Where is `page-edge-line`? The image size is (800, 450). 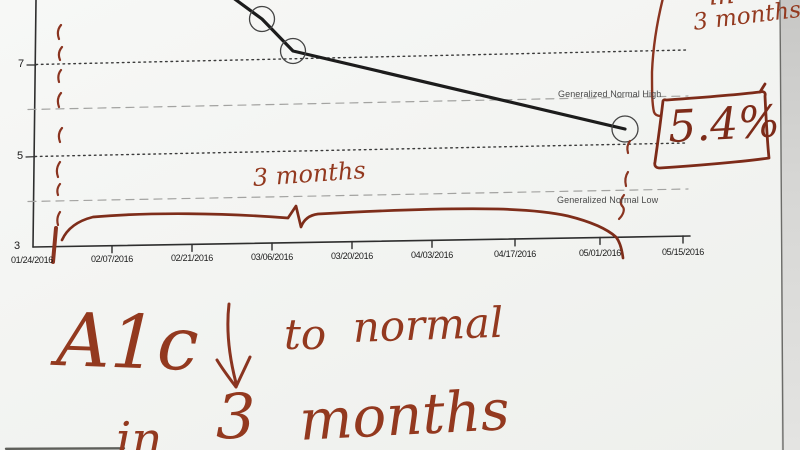 page-edge-line is located at coordinates (781, 225).